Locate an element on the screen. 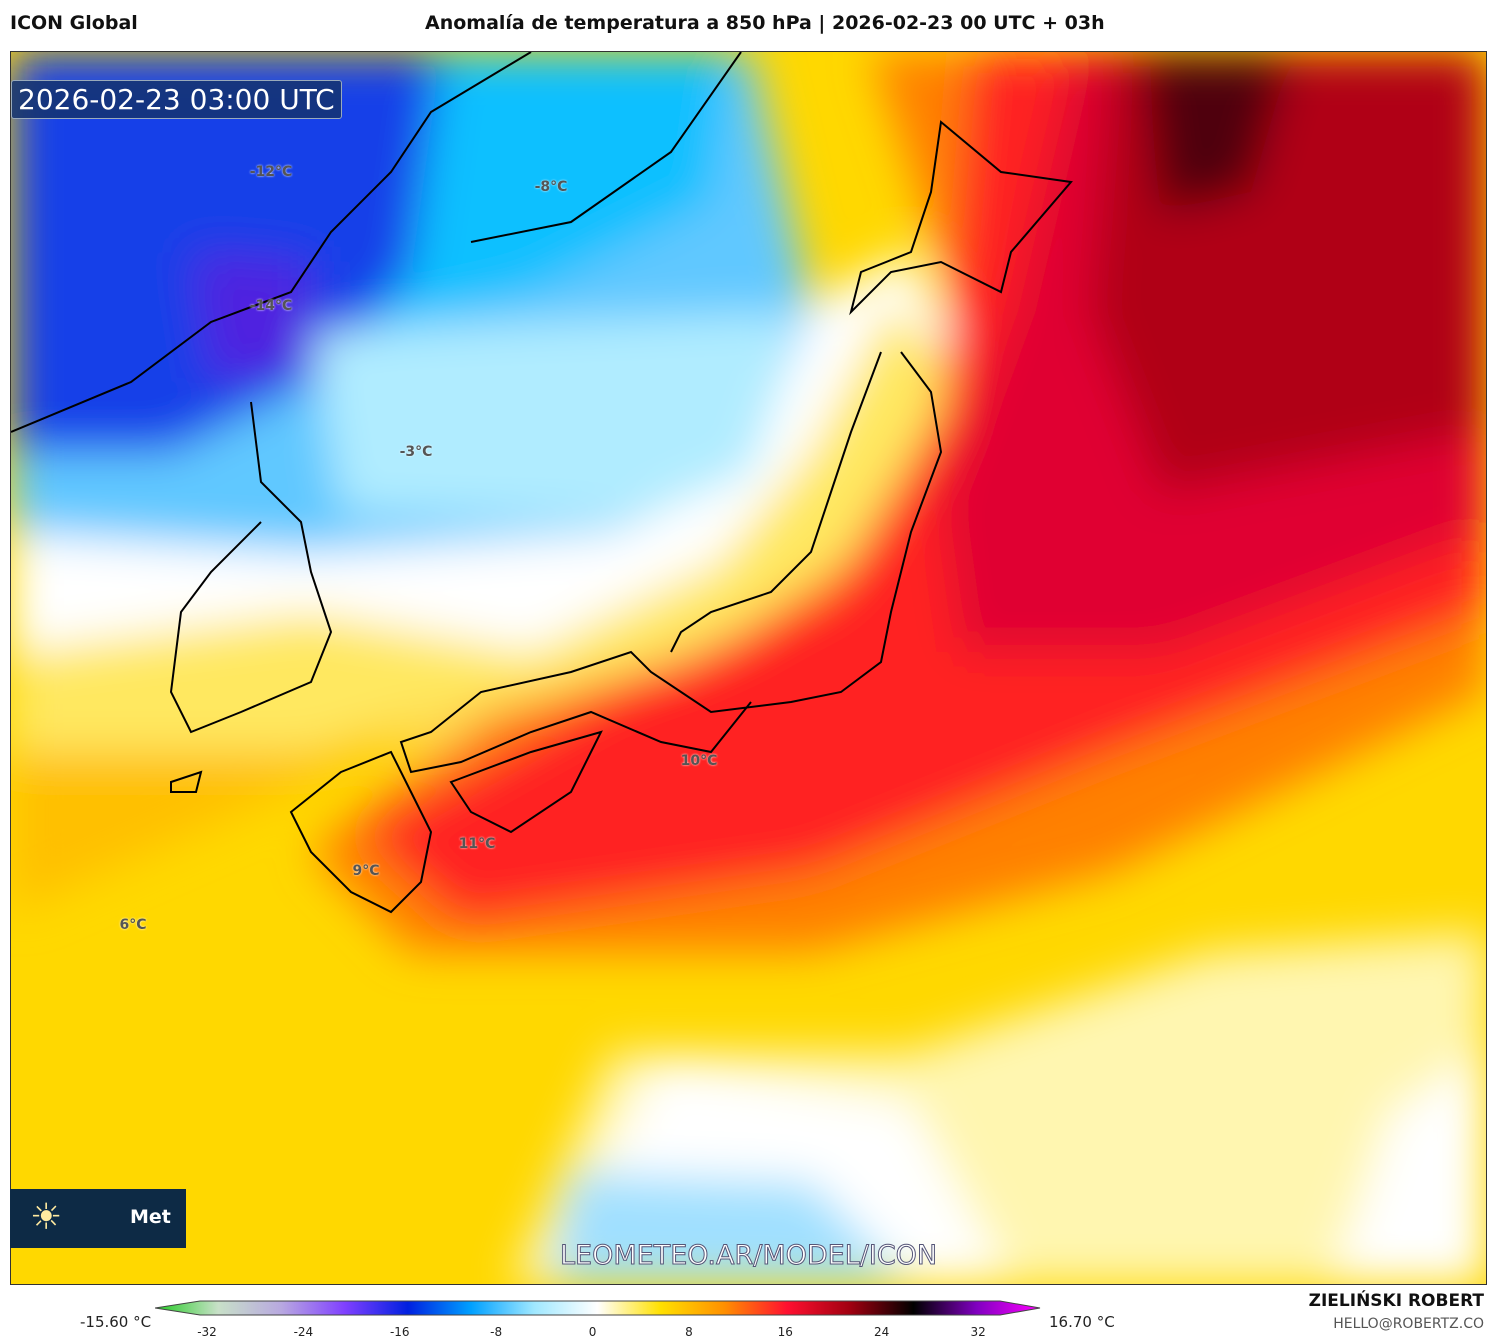  colorbar-tick: -8 is located at coordinates (496, 1332).